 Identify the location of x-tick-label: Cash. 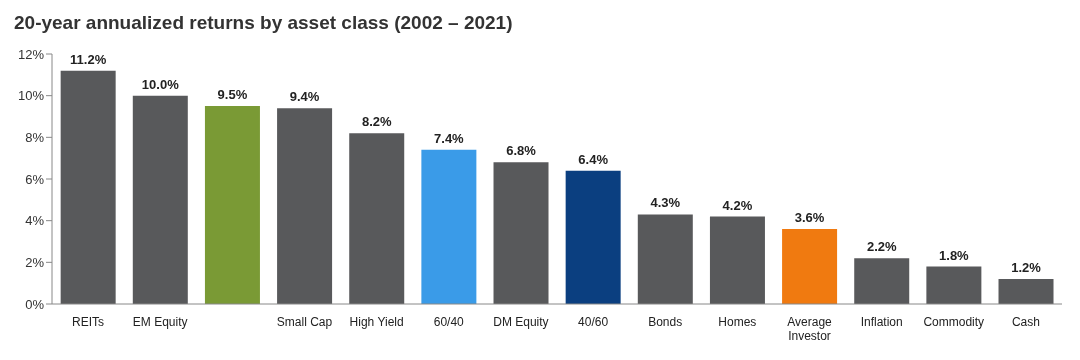
(1025, 322).